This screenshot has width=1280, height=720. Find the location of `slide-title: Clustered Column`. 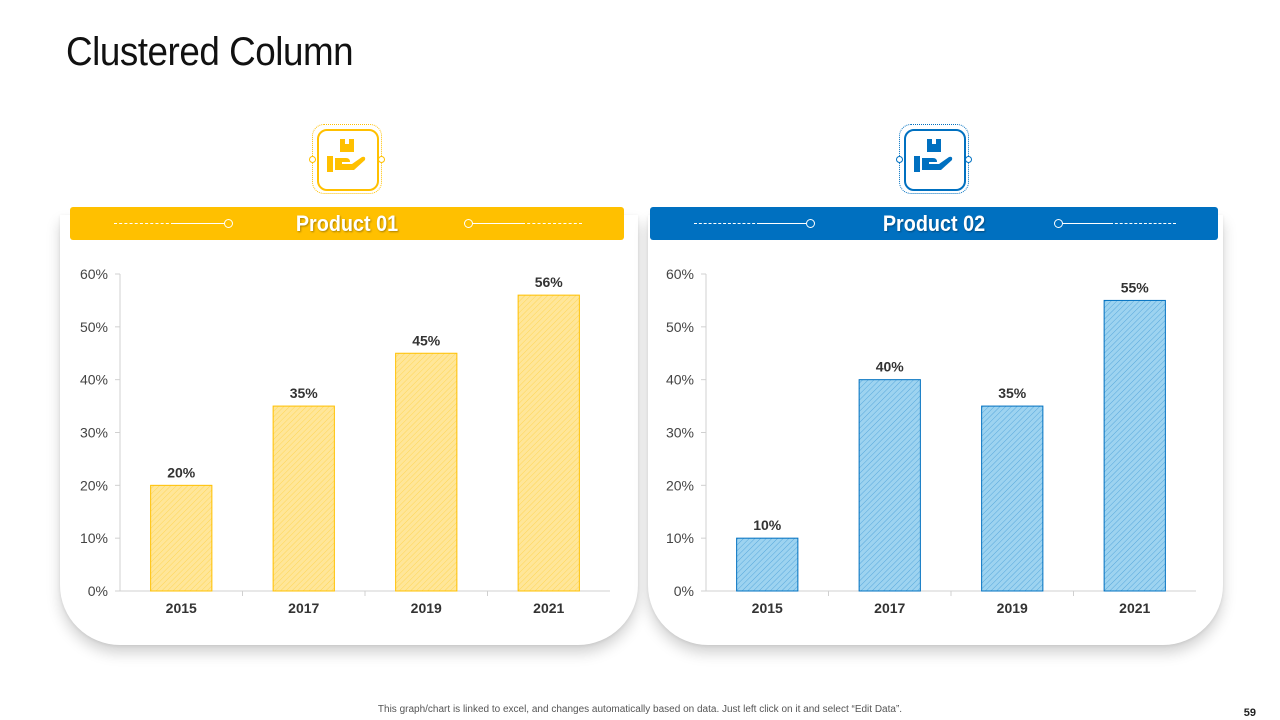

slide-title: Clustered Column is located at coordinates (210, 52).